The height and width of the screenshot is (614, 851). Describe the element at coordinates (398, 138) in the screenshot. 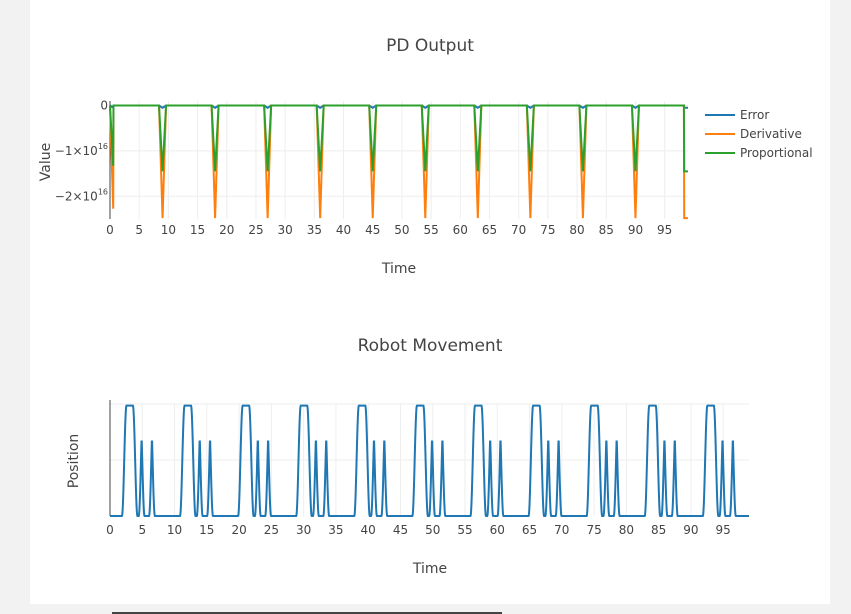

I see `series-line-proportional` at that location.